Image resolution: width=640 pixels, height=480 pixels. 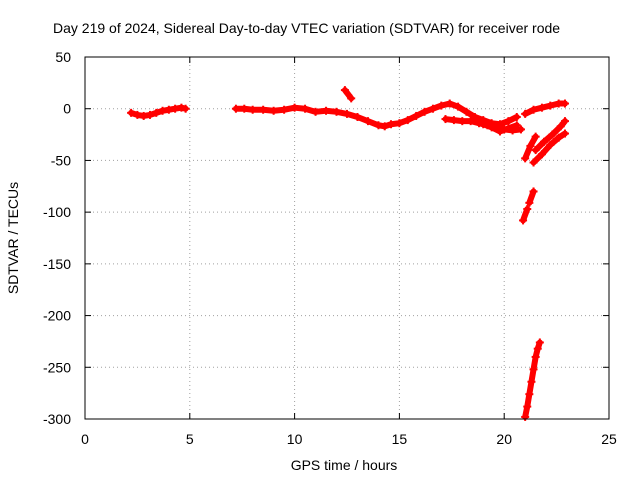 What do you see at coordinates (57, 316) in the screenshot?
I see `y-tick-label: -200` at bounding box center [57, 316].